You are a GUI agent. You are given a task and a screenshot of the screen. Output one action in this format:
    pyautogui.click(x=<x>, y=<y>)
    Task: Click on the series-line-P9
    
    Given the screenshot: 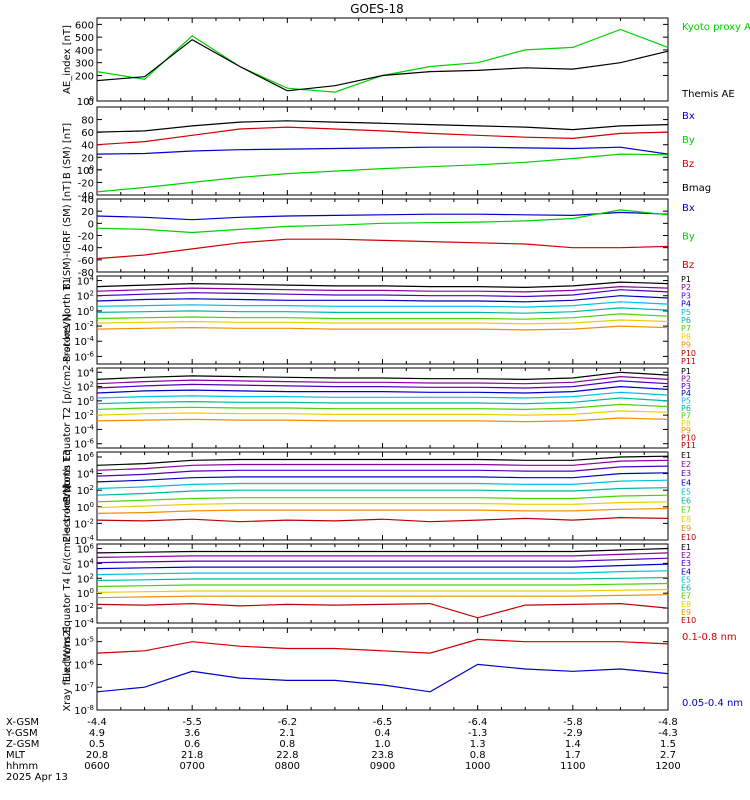 What is the action you would take?
    pyautogui.click(x=382, y=420)
    